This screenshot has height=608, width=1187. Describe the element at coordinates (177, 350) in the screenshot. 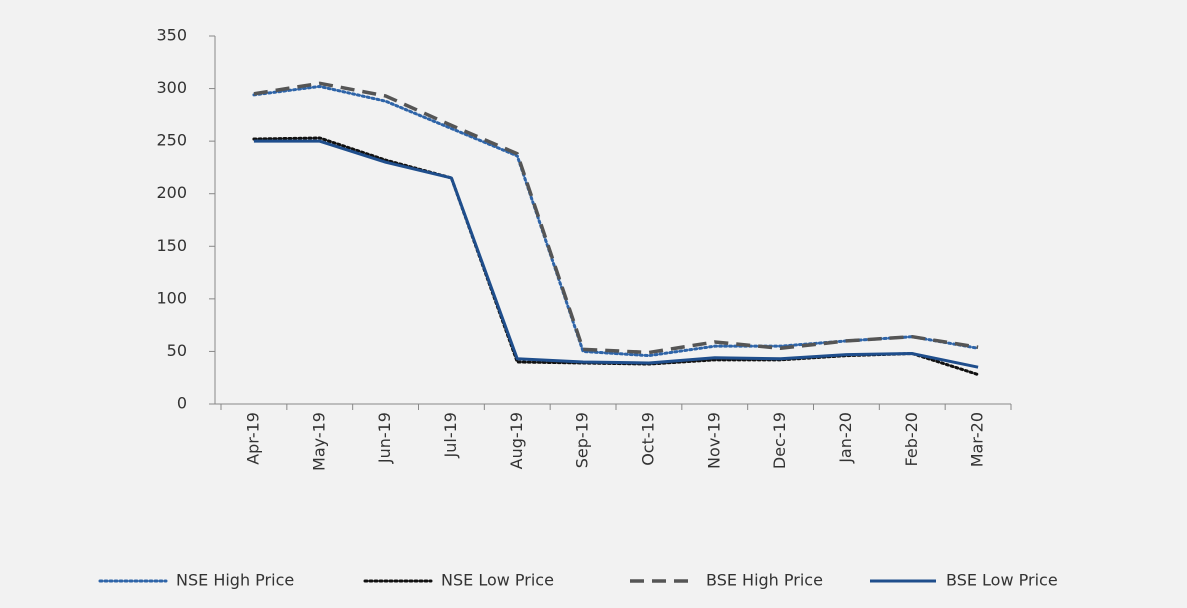

I see `y-tick-label: 50` at that location.